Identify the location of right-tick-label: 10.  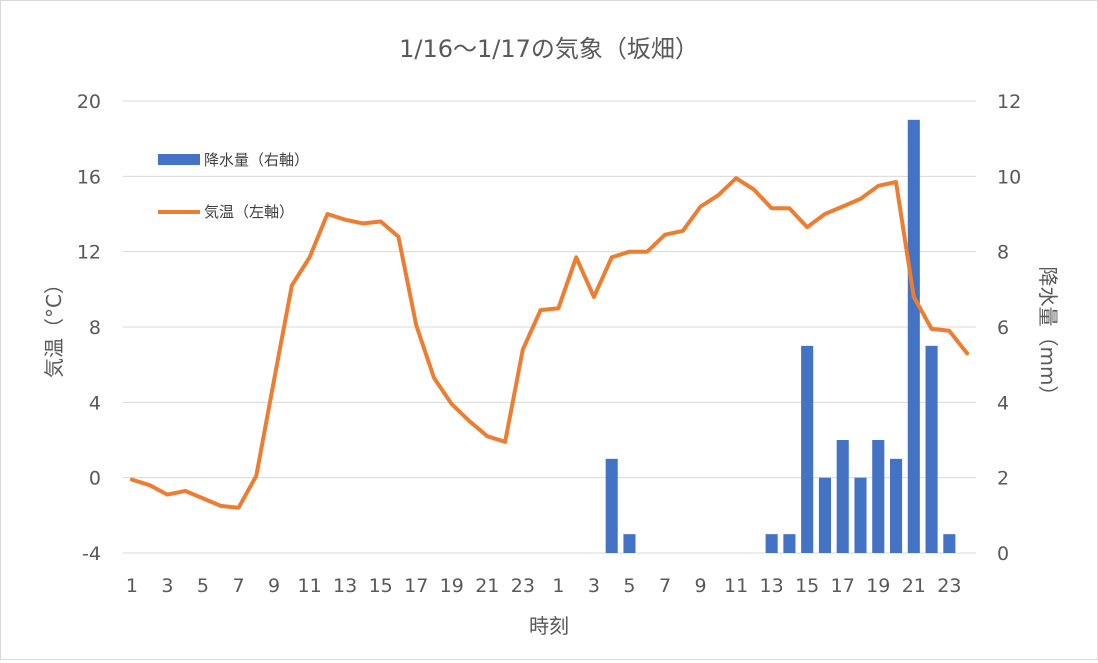
(1009, 177).